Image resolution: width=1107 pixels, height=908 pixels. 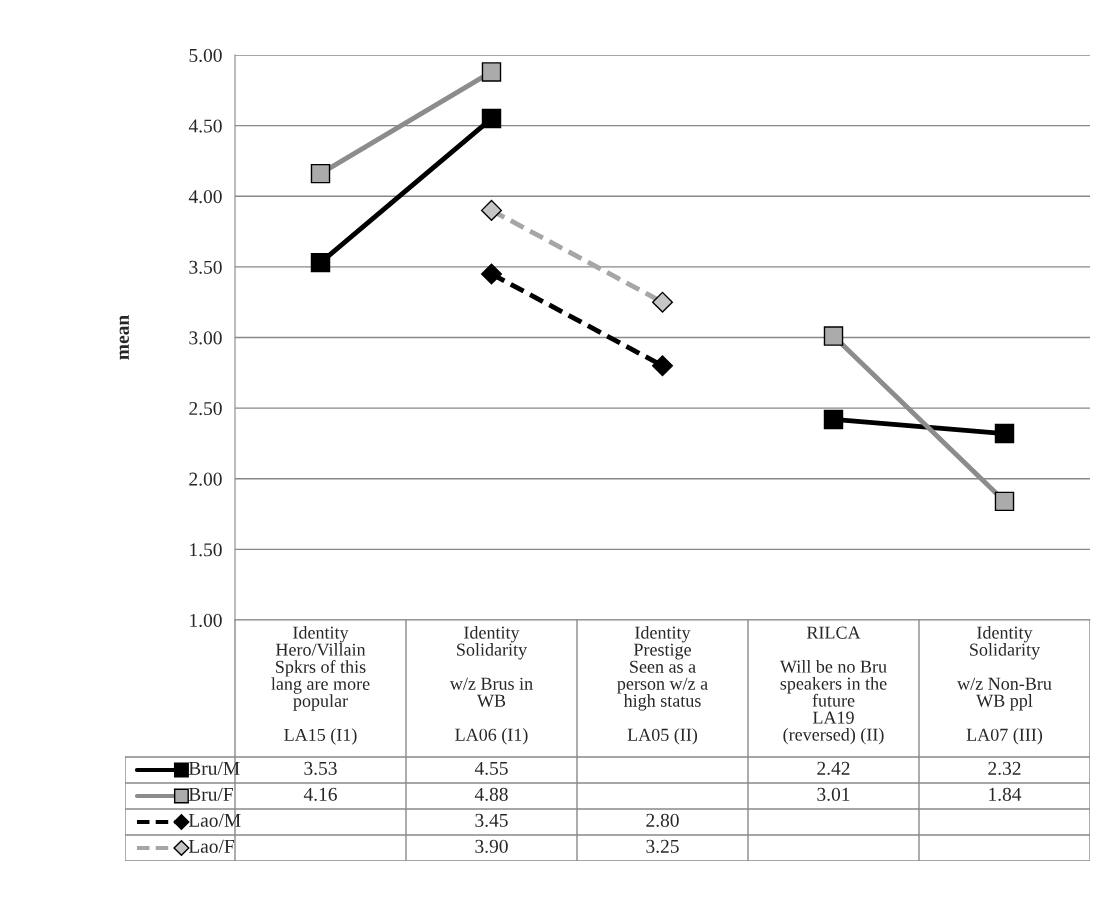 What do you see at coordinates (205, 55) in the screenshot?
I see `y-tick-label: 5.00` at bounding box center [205, 55].